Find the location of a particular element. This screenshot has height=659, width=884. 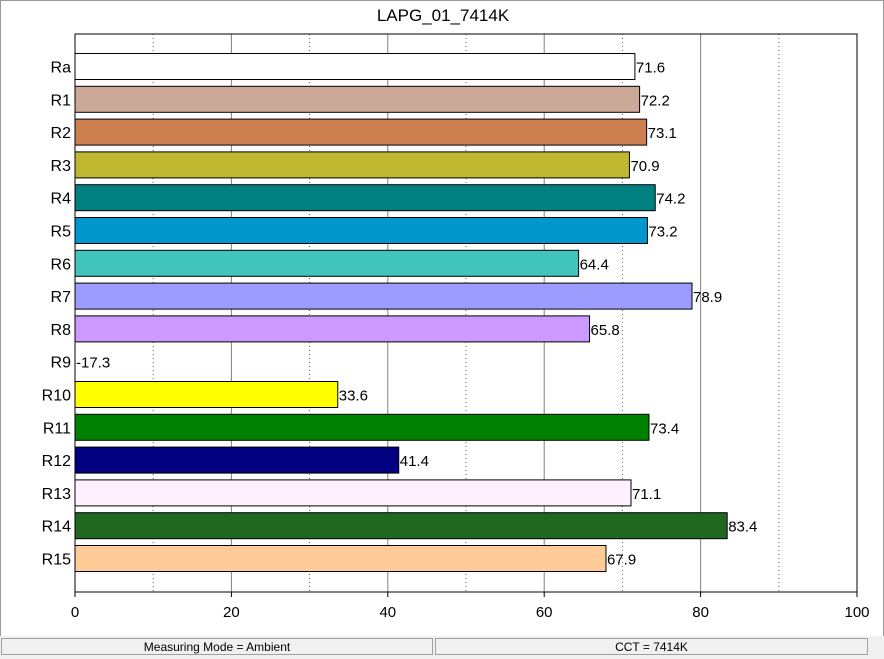

bar-r5 is located at coordinates (361, 230).